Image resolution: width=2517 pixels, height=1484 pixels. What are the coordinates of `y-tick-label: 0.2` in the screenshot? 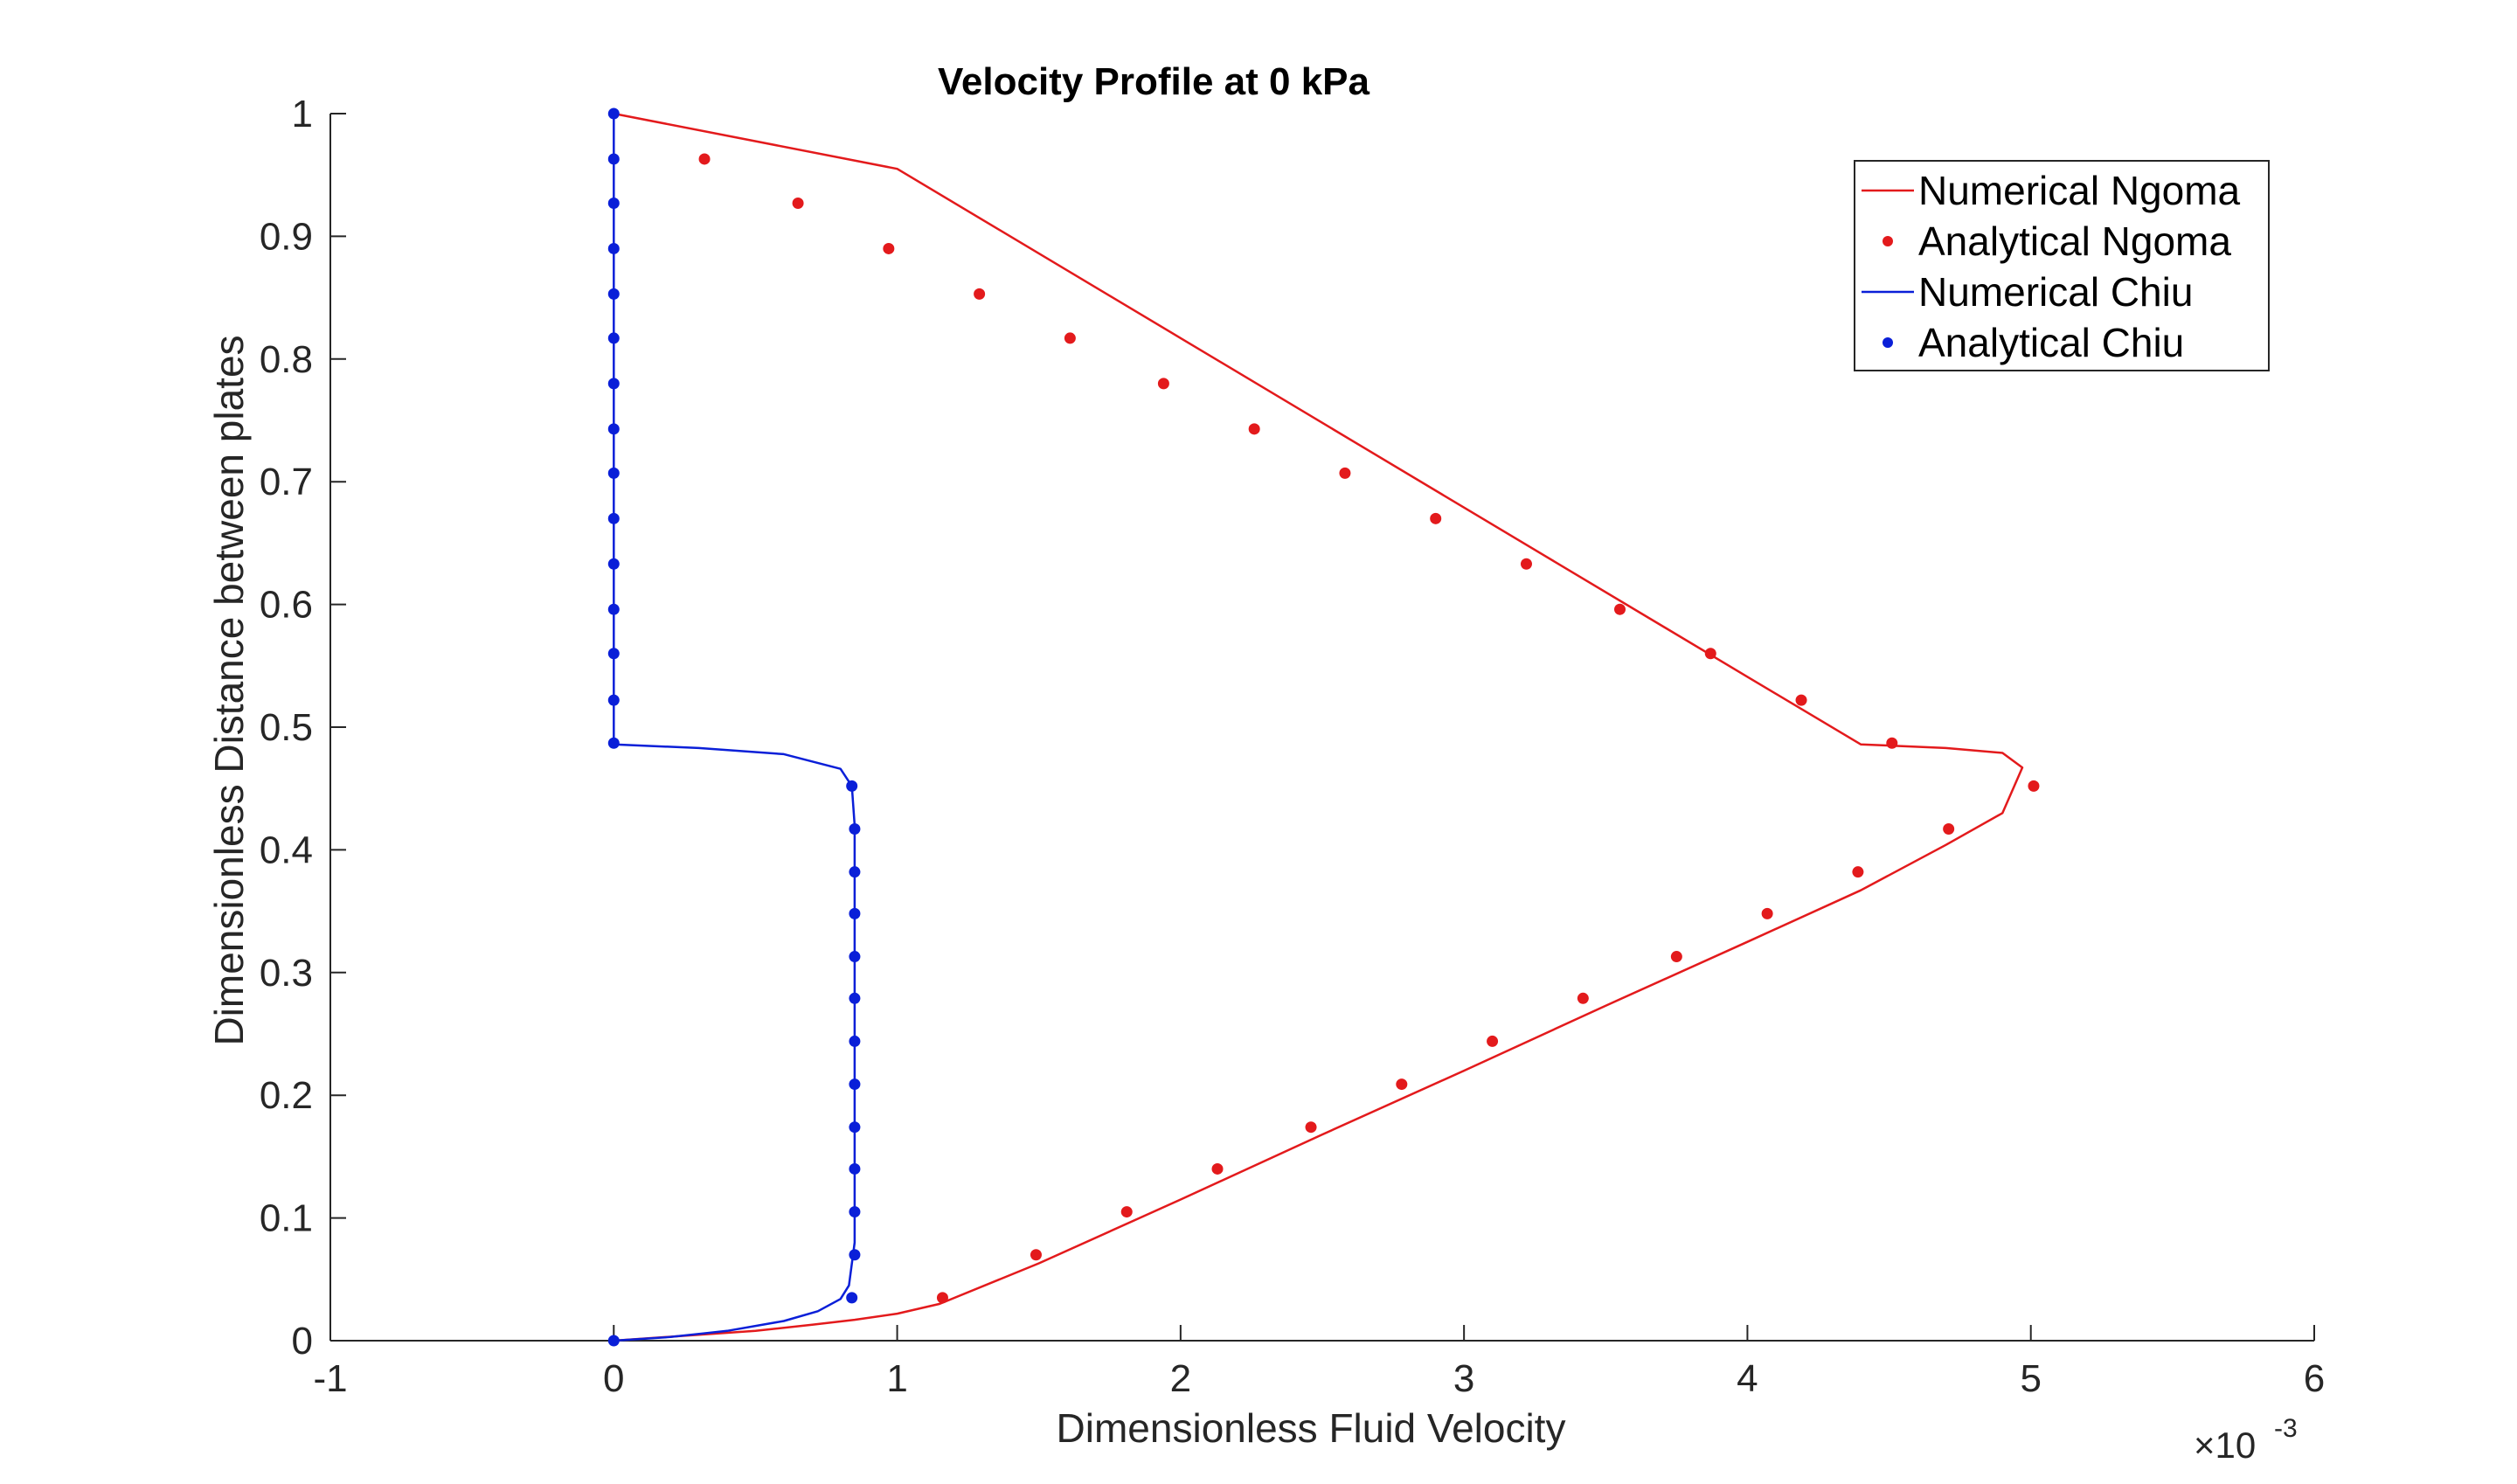 It's located at (286, 1095).